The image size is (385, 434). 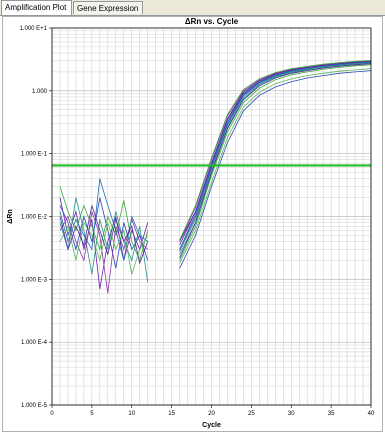 I want to click on x-tick-label: 20, so click(x=211, y=414).